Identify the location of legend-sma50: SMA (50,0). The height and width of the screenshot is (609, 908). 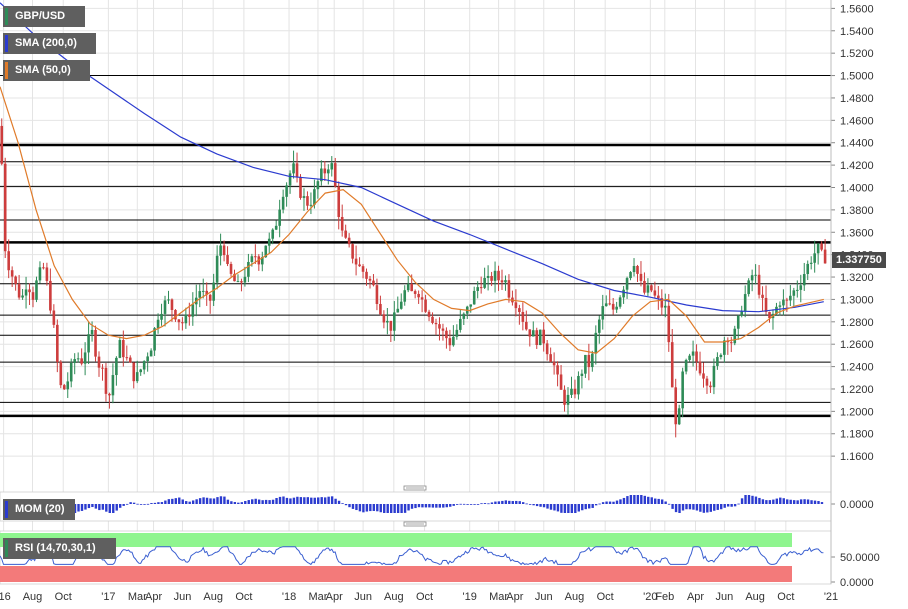
(46, 70).